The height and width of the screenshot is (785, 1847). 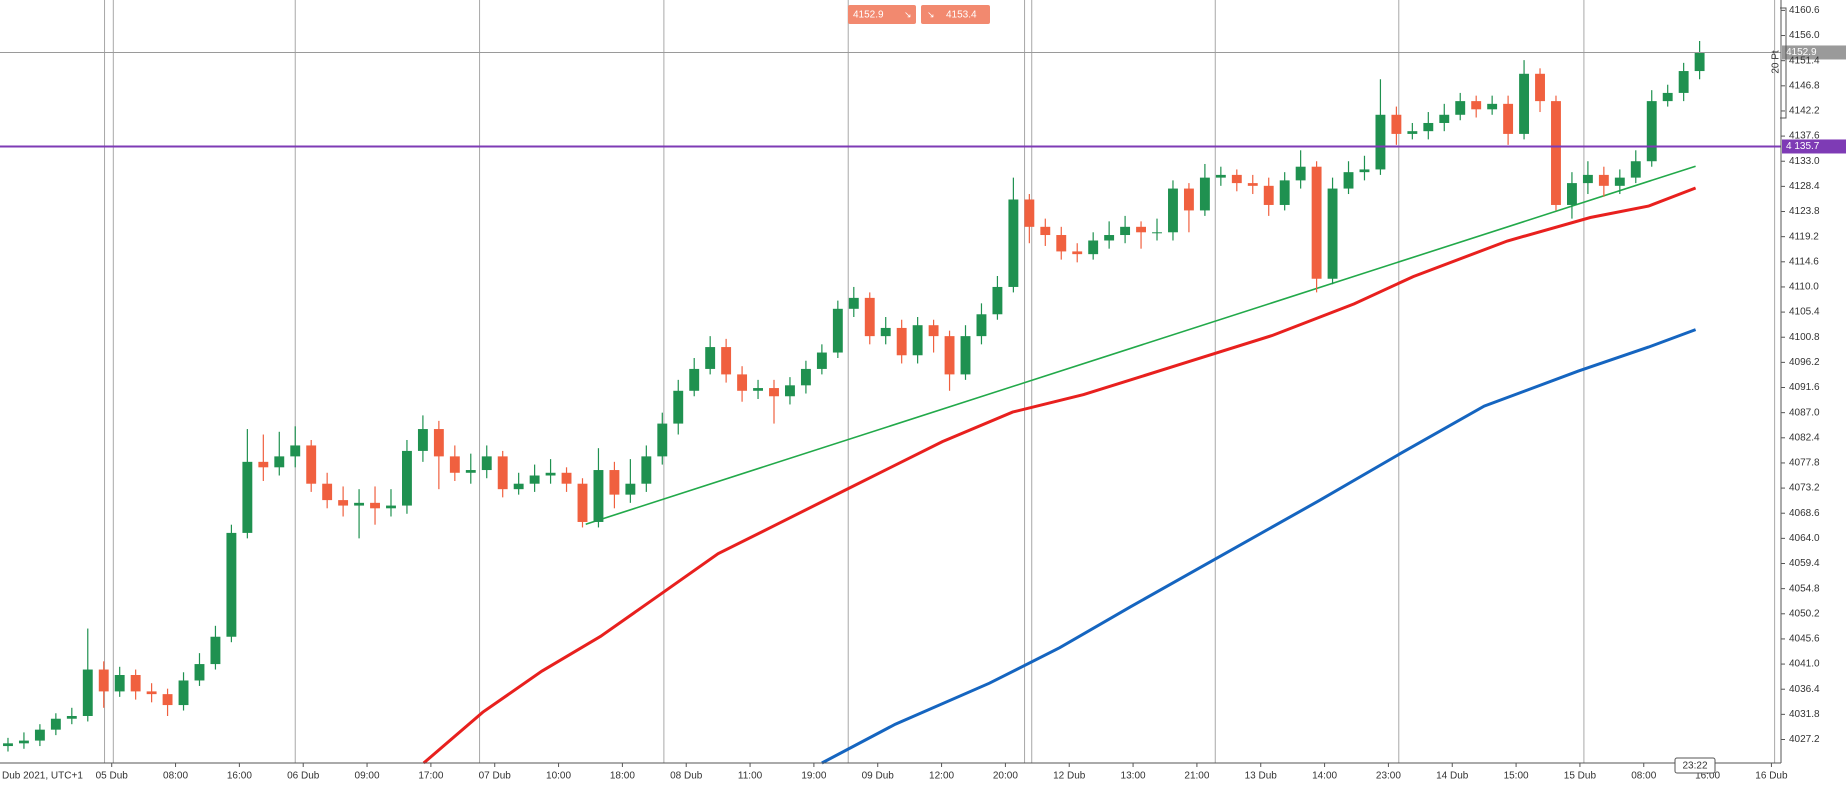 What do you see at coordinates (1804, 186) in the screenshot?
I see `y-tick-label: 4128.4` at bounding box center [1804, 186].